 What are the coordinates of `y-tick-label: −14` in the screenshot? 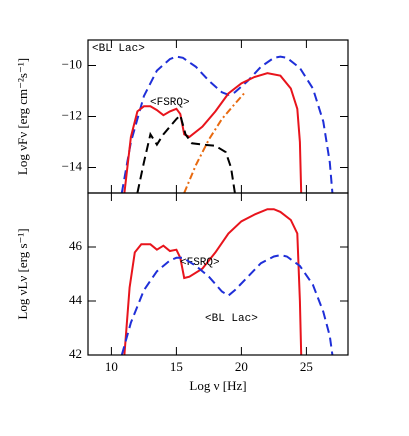 It's located at (72, 165).